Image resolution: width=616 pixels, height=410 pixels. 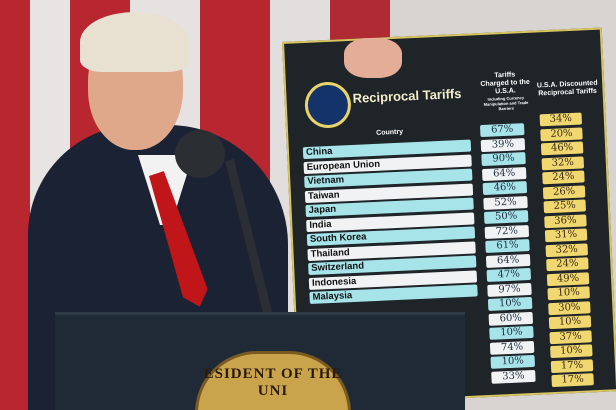 What do you see at coordinates (564, 191) in the screenshot?
I see `discounted-cell: 26%` at bounding box center [564, 191].